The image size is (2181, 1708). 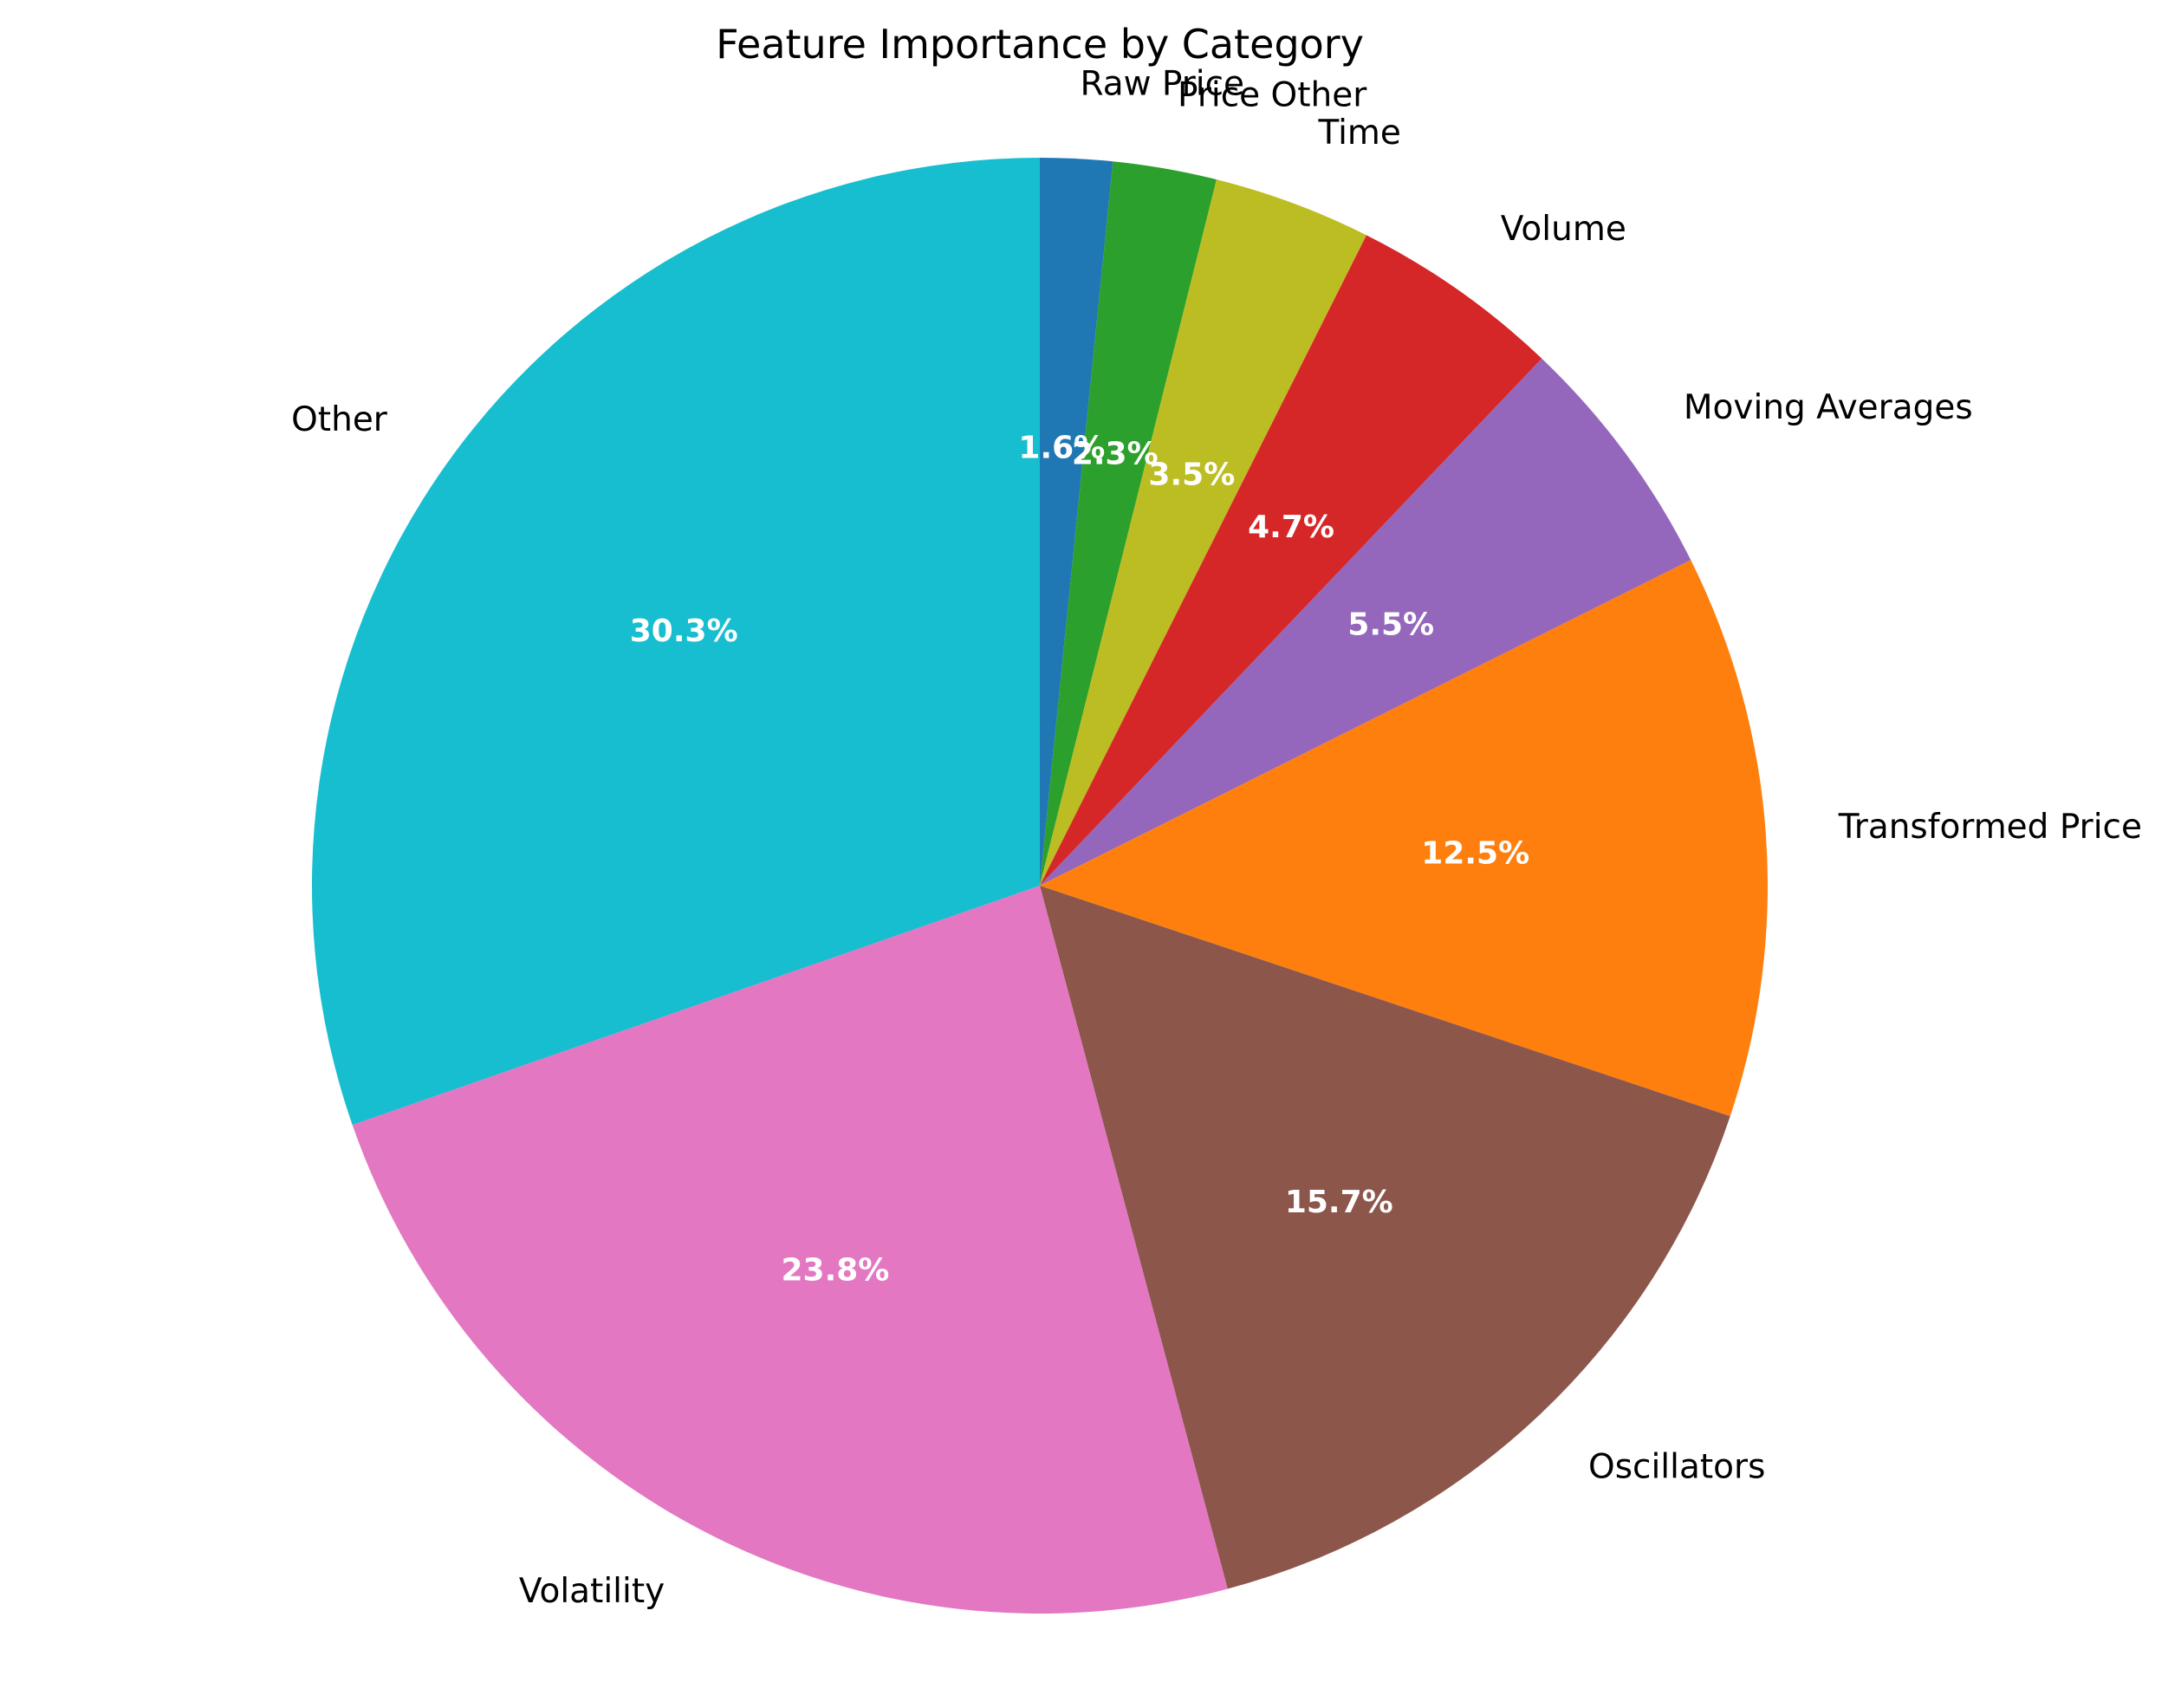 I want to click on pie-slice-volume, so click(x=1291, y=560).